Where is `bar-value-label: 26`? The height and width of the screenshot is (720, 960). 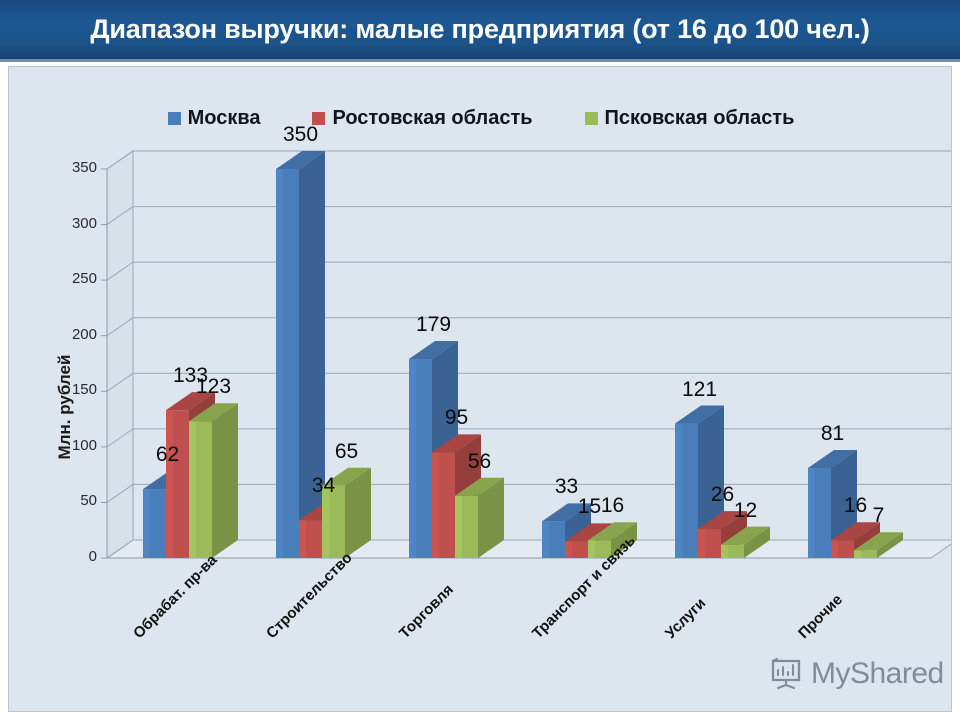
bar-value-label: 26 is located at coordinates (722, 495).